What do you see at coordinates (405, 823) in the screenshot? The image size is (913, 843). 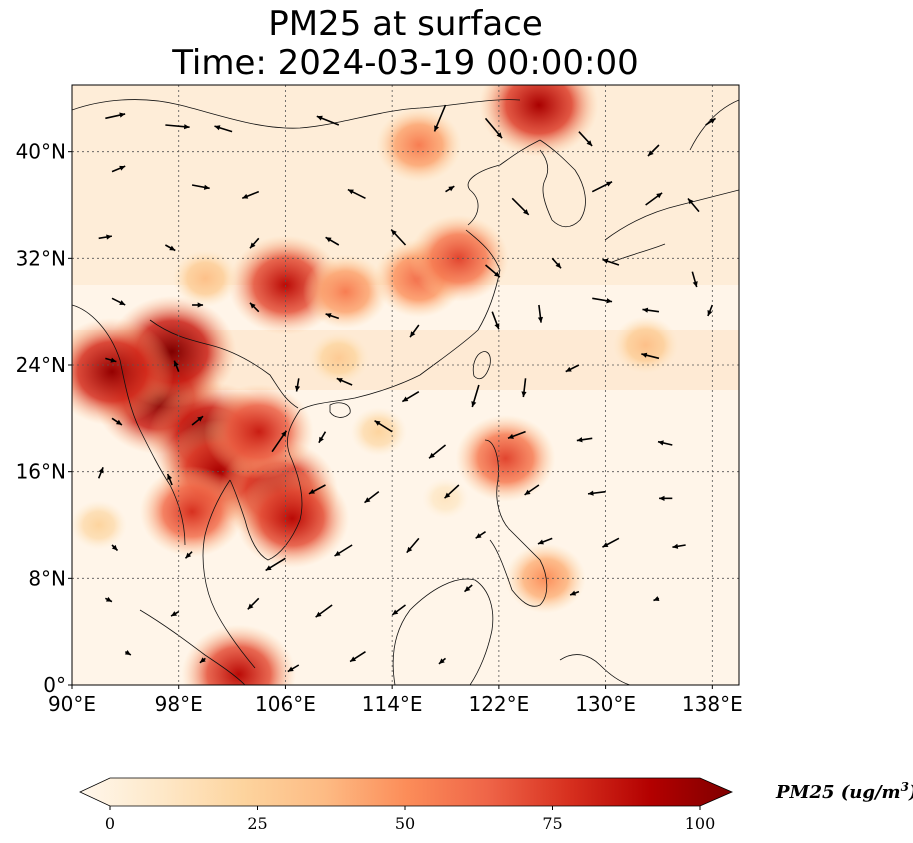 I see `colorbar-tick-label: 50` at bounding box center [405, 823].